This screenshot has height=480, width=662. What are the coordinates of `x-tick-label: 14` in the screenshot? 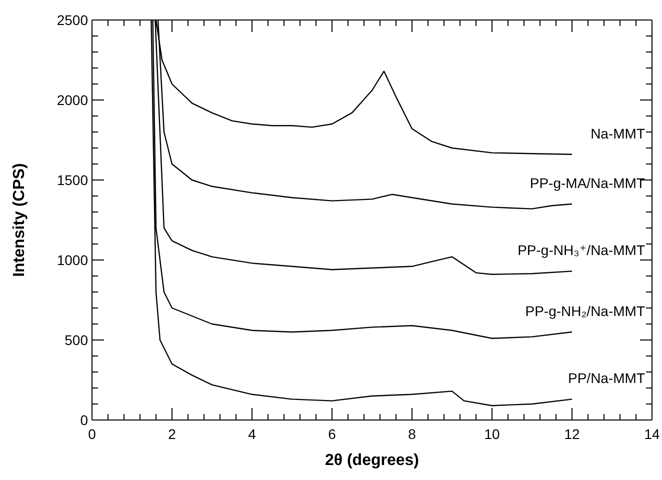 It's located at (652, 434).